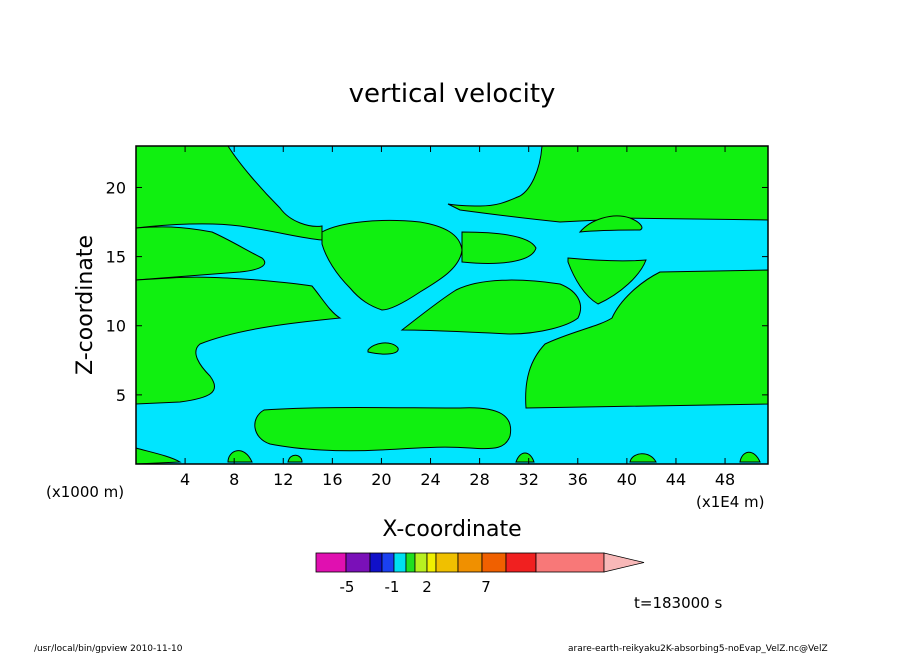 The image size is (904, 654). Describe the element at coordinates (479, 479) in the screenshot. I see `x-tick-label: 28` at that location.